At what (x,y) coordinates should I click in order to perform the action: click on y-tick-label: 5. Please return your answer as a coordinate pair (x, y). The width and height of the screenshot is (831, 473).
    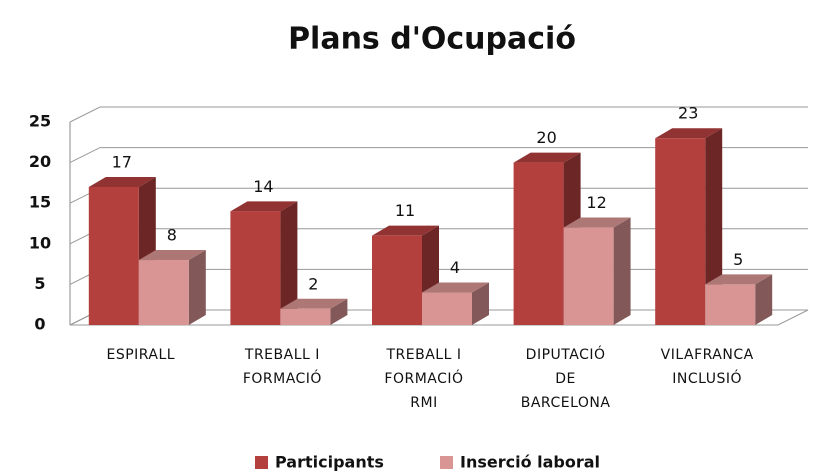
    Looking at the image, I should click on (39, 283).